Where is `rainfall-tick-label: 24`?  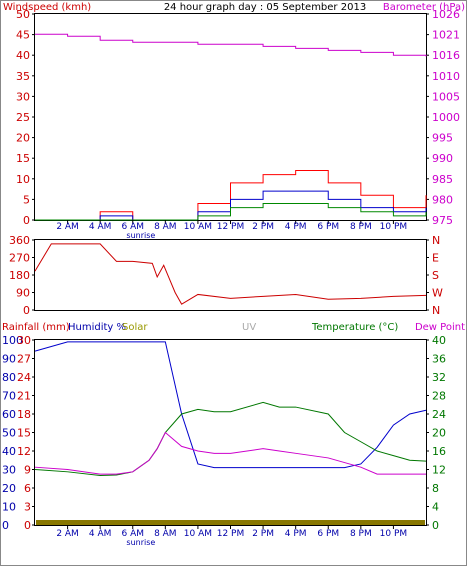 rainfall-tick-label: 24 is located at coordinates (24, 377).